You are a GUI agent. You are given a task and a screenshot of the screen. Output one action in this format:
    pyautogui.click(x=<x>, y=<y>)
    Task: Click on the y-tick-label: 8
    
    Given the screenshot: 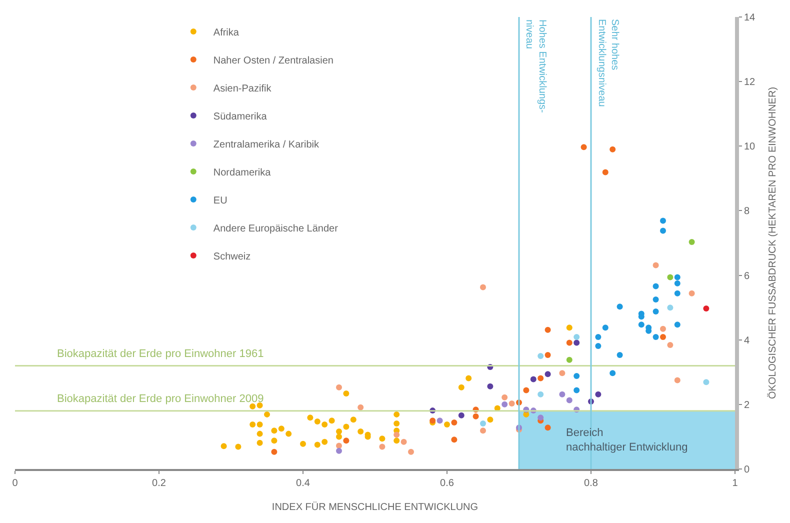 What is the action you would take?
    pyautogui.click(x=747, y=212)
    